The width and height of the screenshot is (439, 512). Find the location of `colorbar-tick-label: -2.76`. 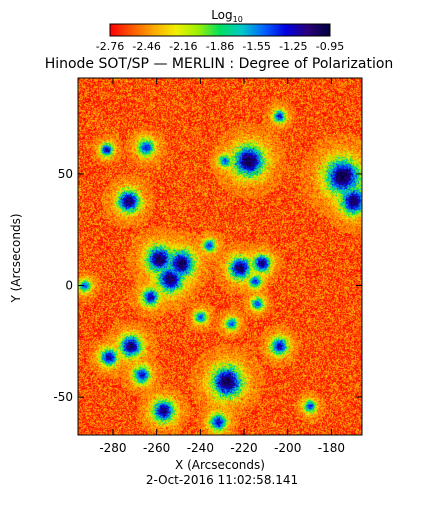

colorbar-tick-label: -2.76 is located at coordinates (110, 46).